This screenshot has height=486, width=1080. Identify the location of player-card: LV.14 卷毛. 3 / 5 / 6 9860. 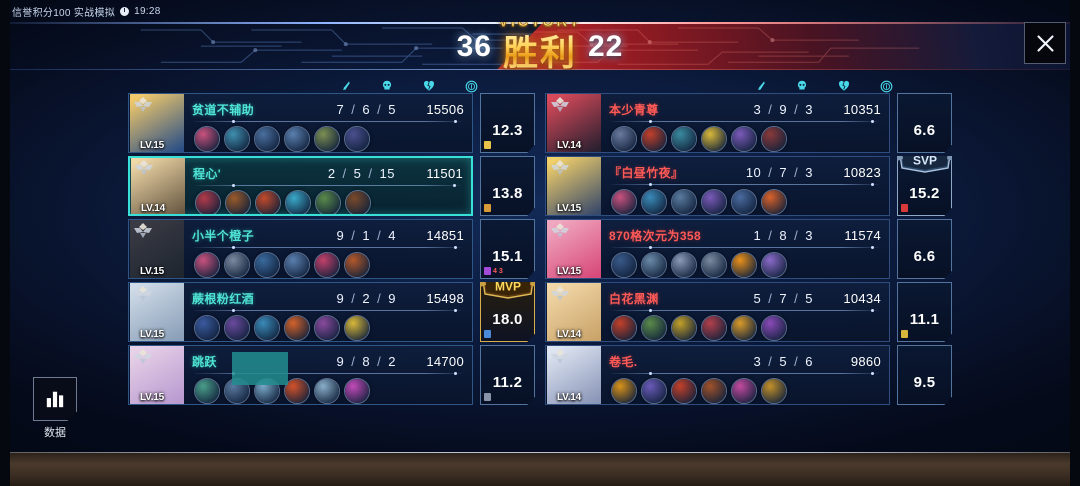
(717, 375).